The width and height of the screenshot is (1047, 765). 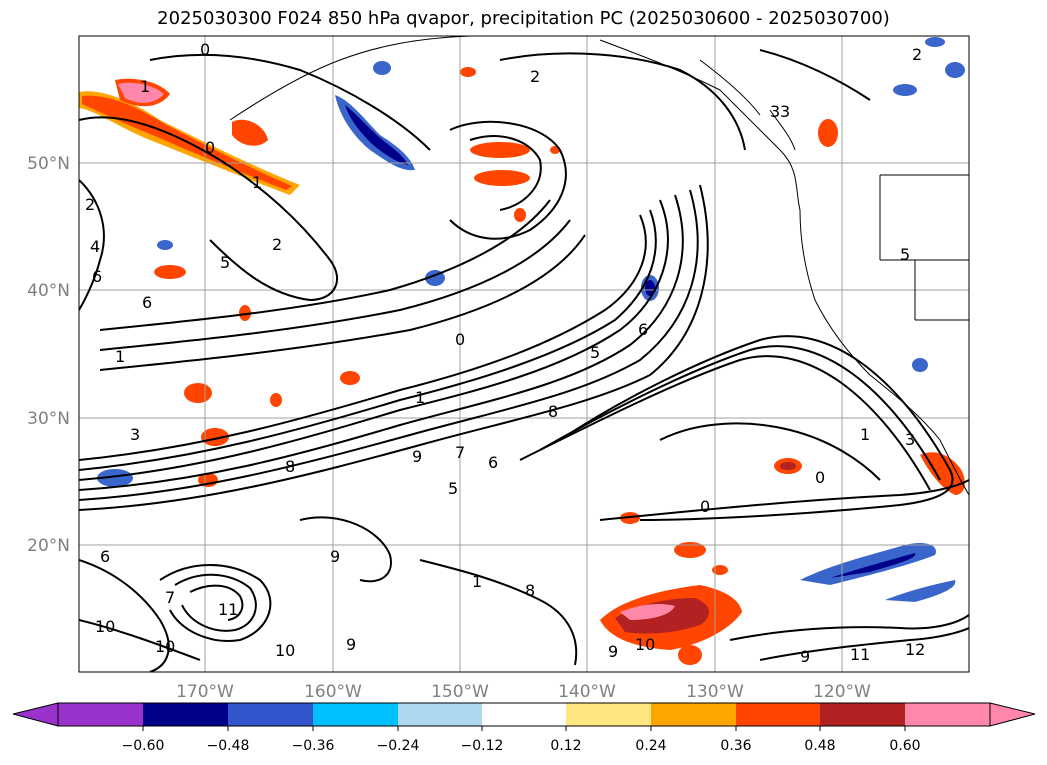 I want to click on colorbar-tick-label: 0.12, so click(x=565, y=746).